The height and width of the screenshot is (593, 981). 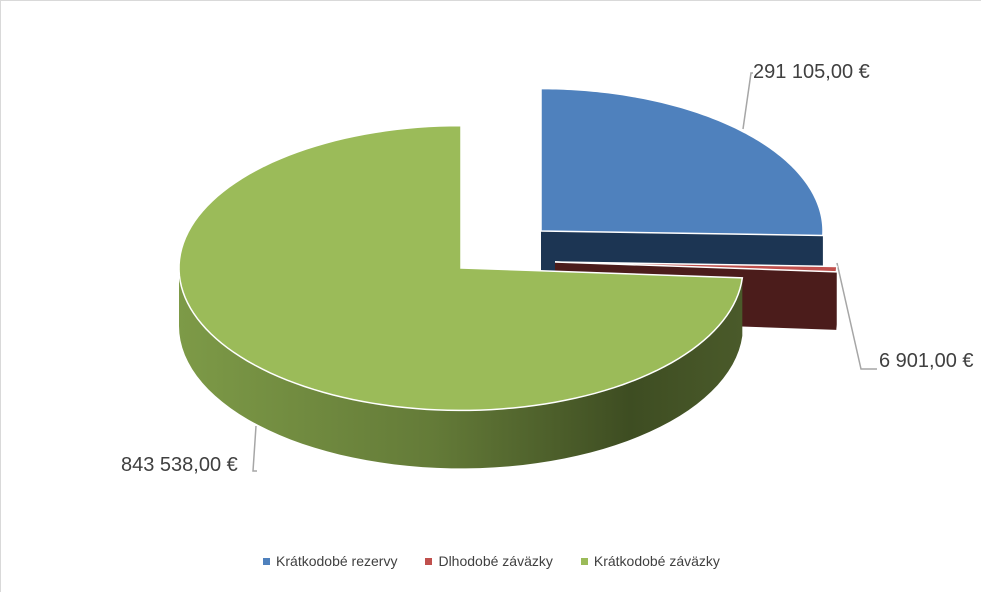 I want to click on legend-item: Dlhodobé záväzky, so click(x=488, y=561).